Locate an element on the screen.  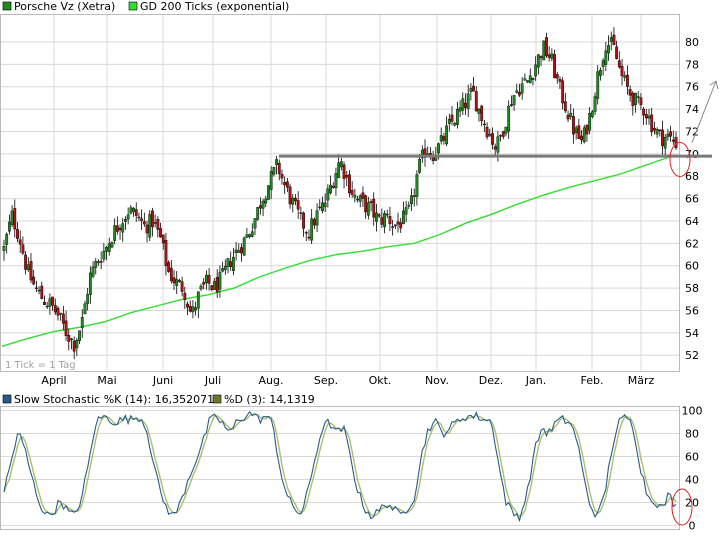
legend-swatch-ma is located at coordinates (133, 6).